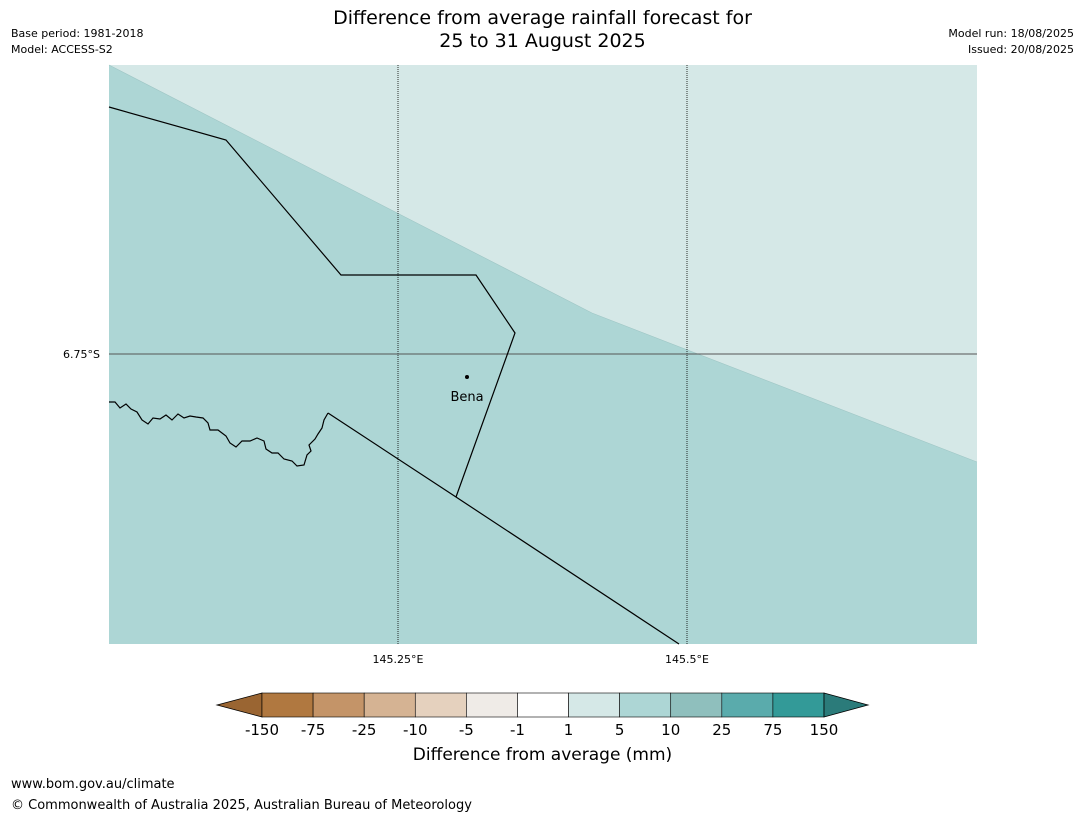 This screenshot has height=816, width=1085. Describe the element at coordinates (415, 730) in the screenshot. I see `colorbar-tick-label: -10` at that location.